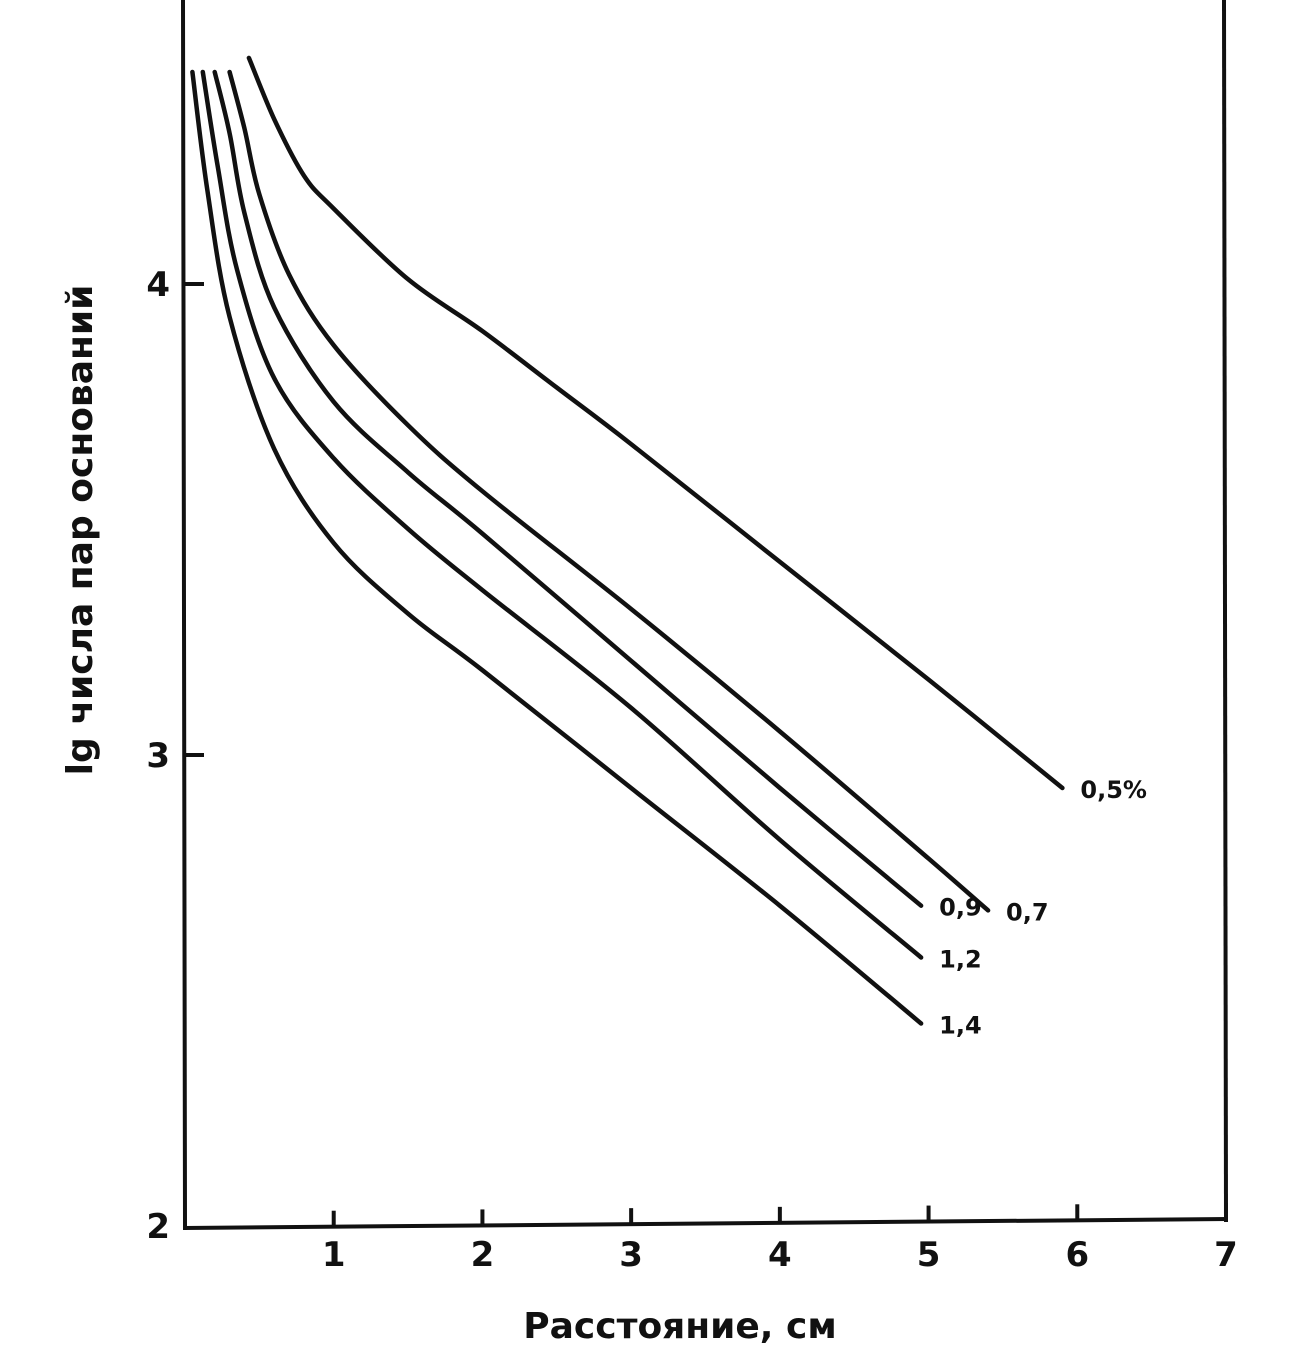  Describe the element at coordinates (158, 1227) in the screenshot. I see `y-tick-label-2: 2` at that location.